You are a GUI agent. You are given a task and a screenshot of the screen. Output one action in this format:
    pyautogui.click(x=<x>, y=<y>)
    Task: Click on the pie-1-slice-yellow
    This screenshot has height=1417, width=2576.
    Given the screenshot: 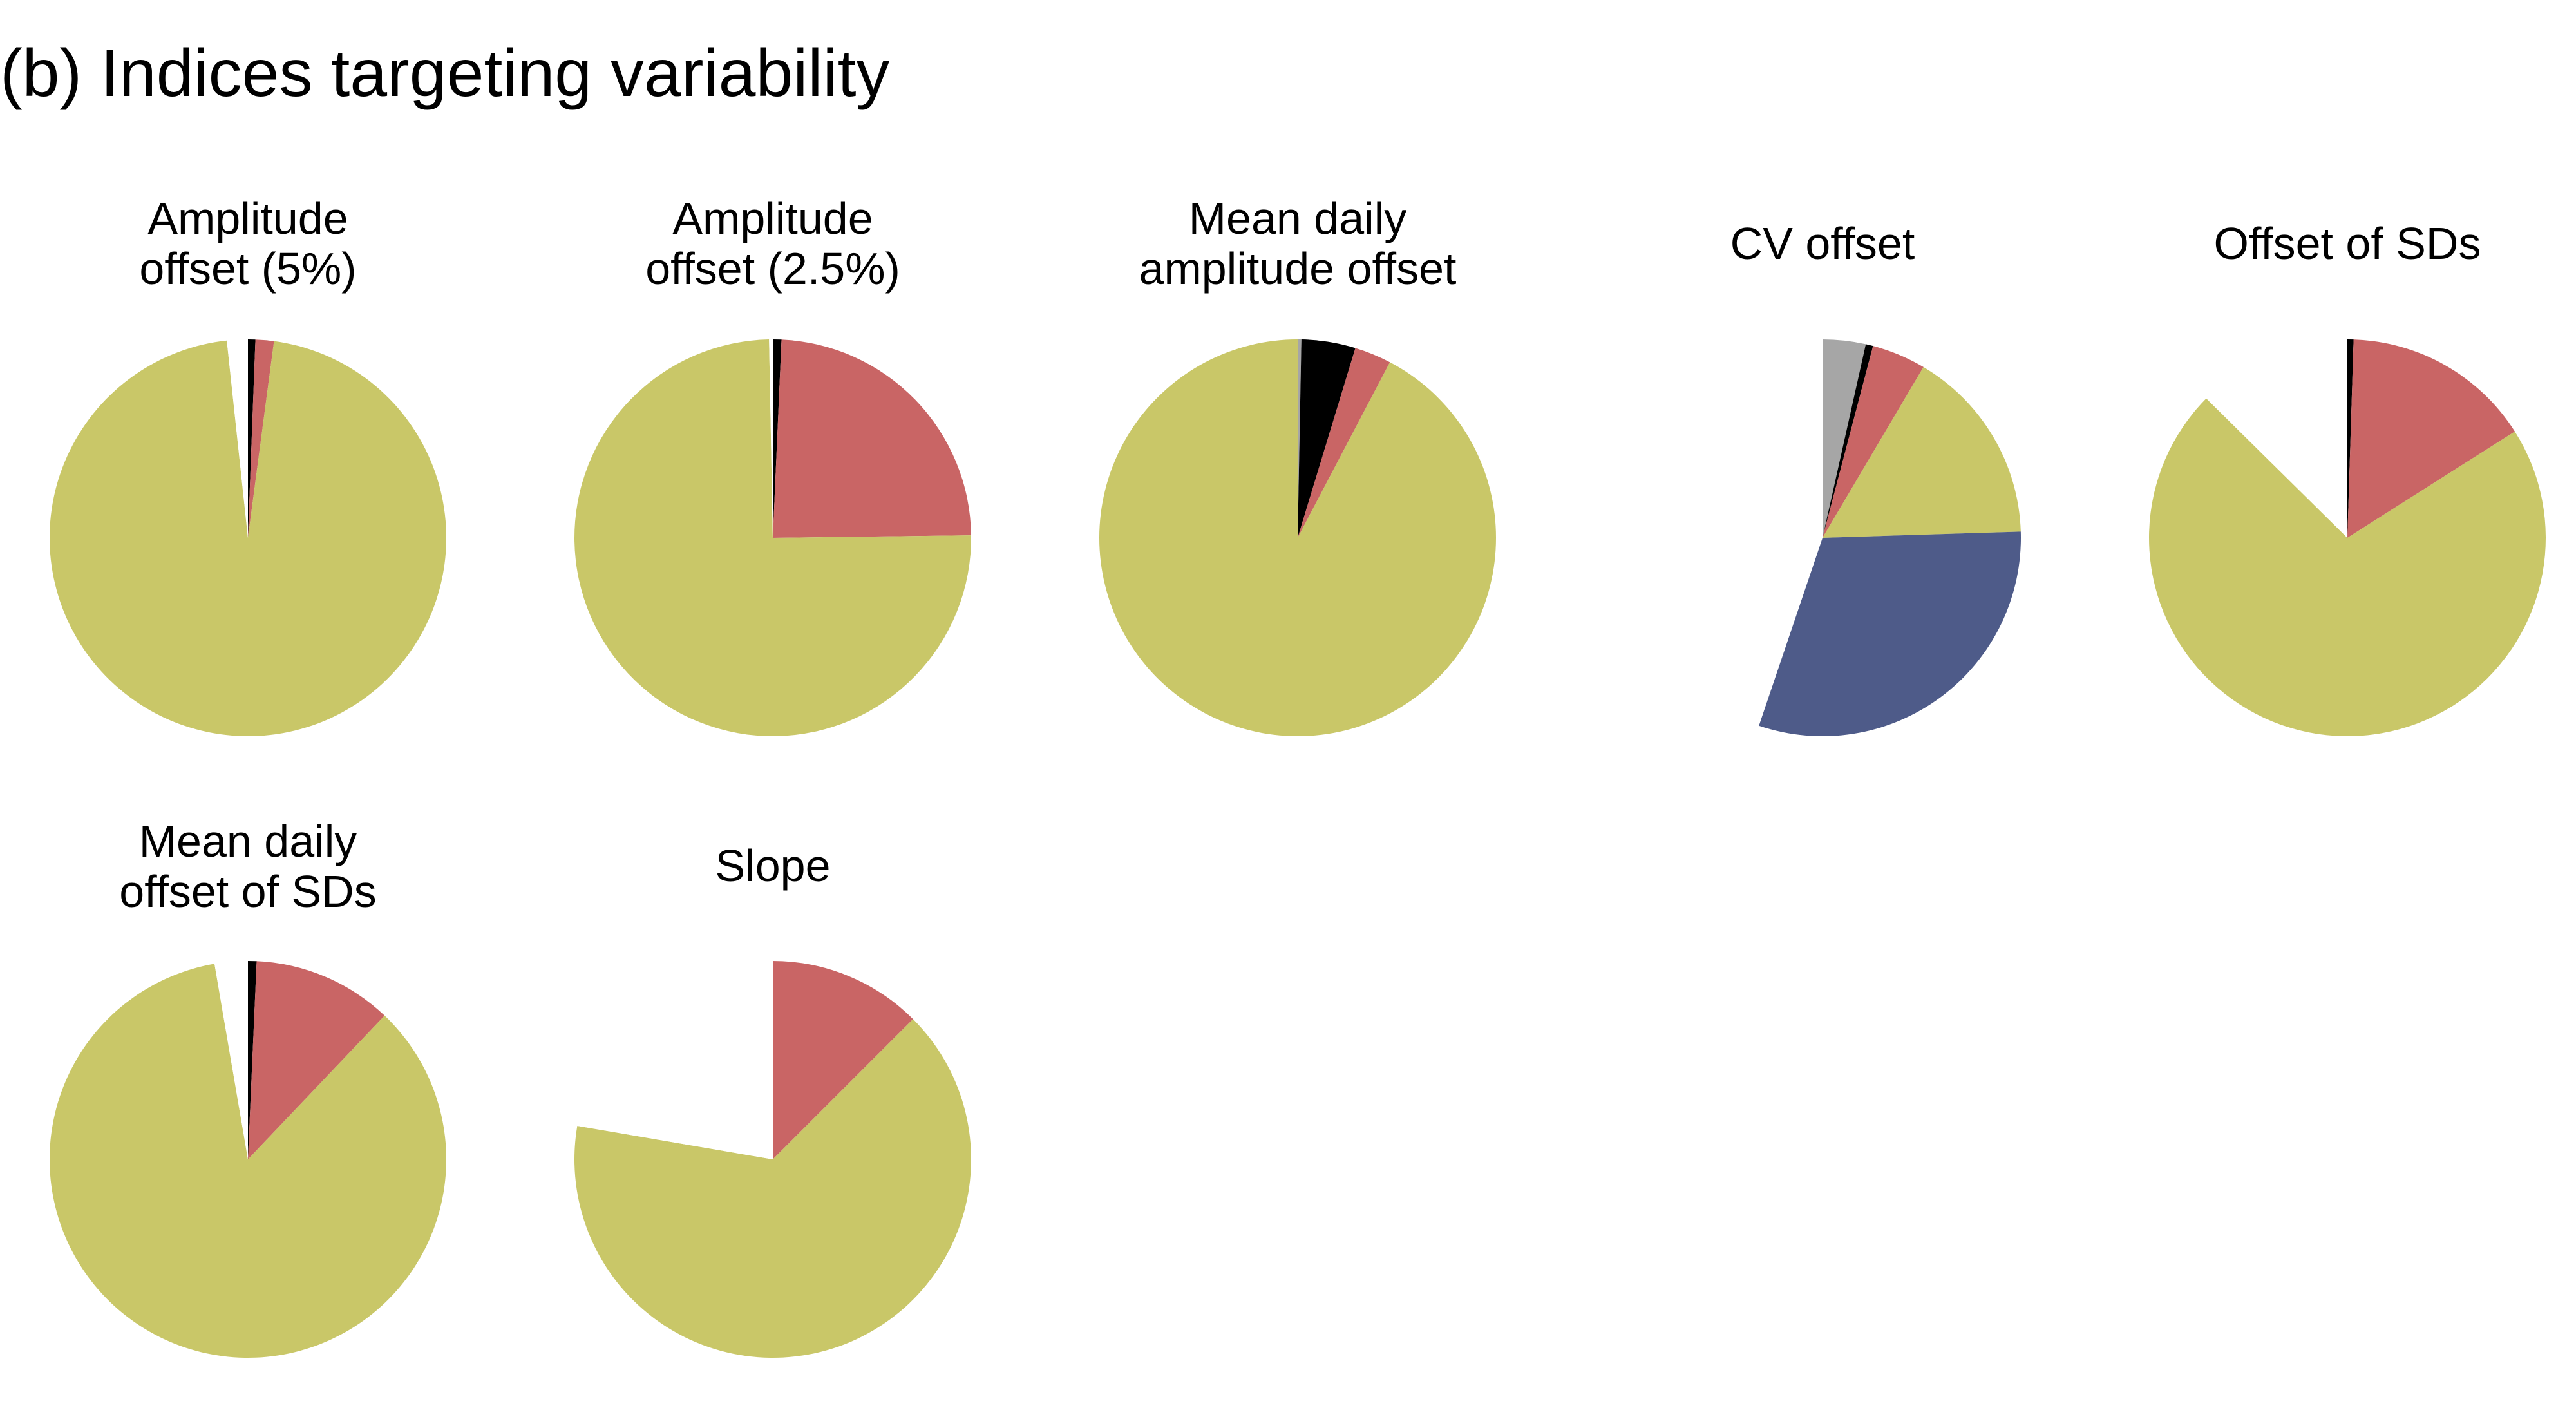 What is the action you would take?
    pyautogui.click(x=248, y=538)
    